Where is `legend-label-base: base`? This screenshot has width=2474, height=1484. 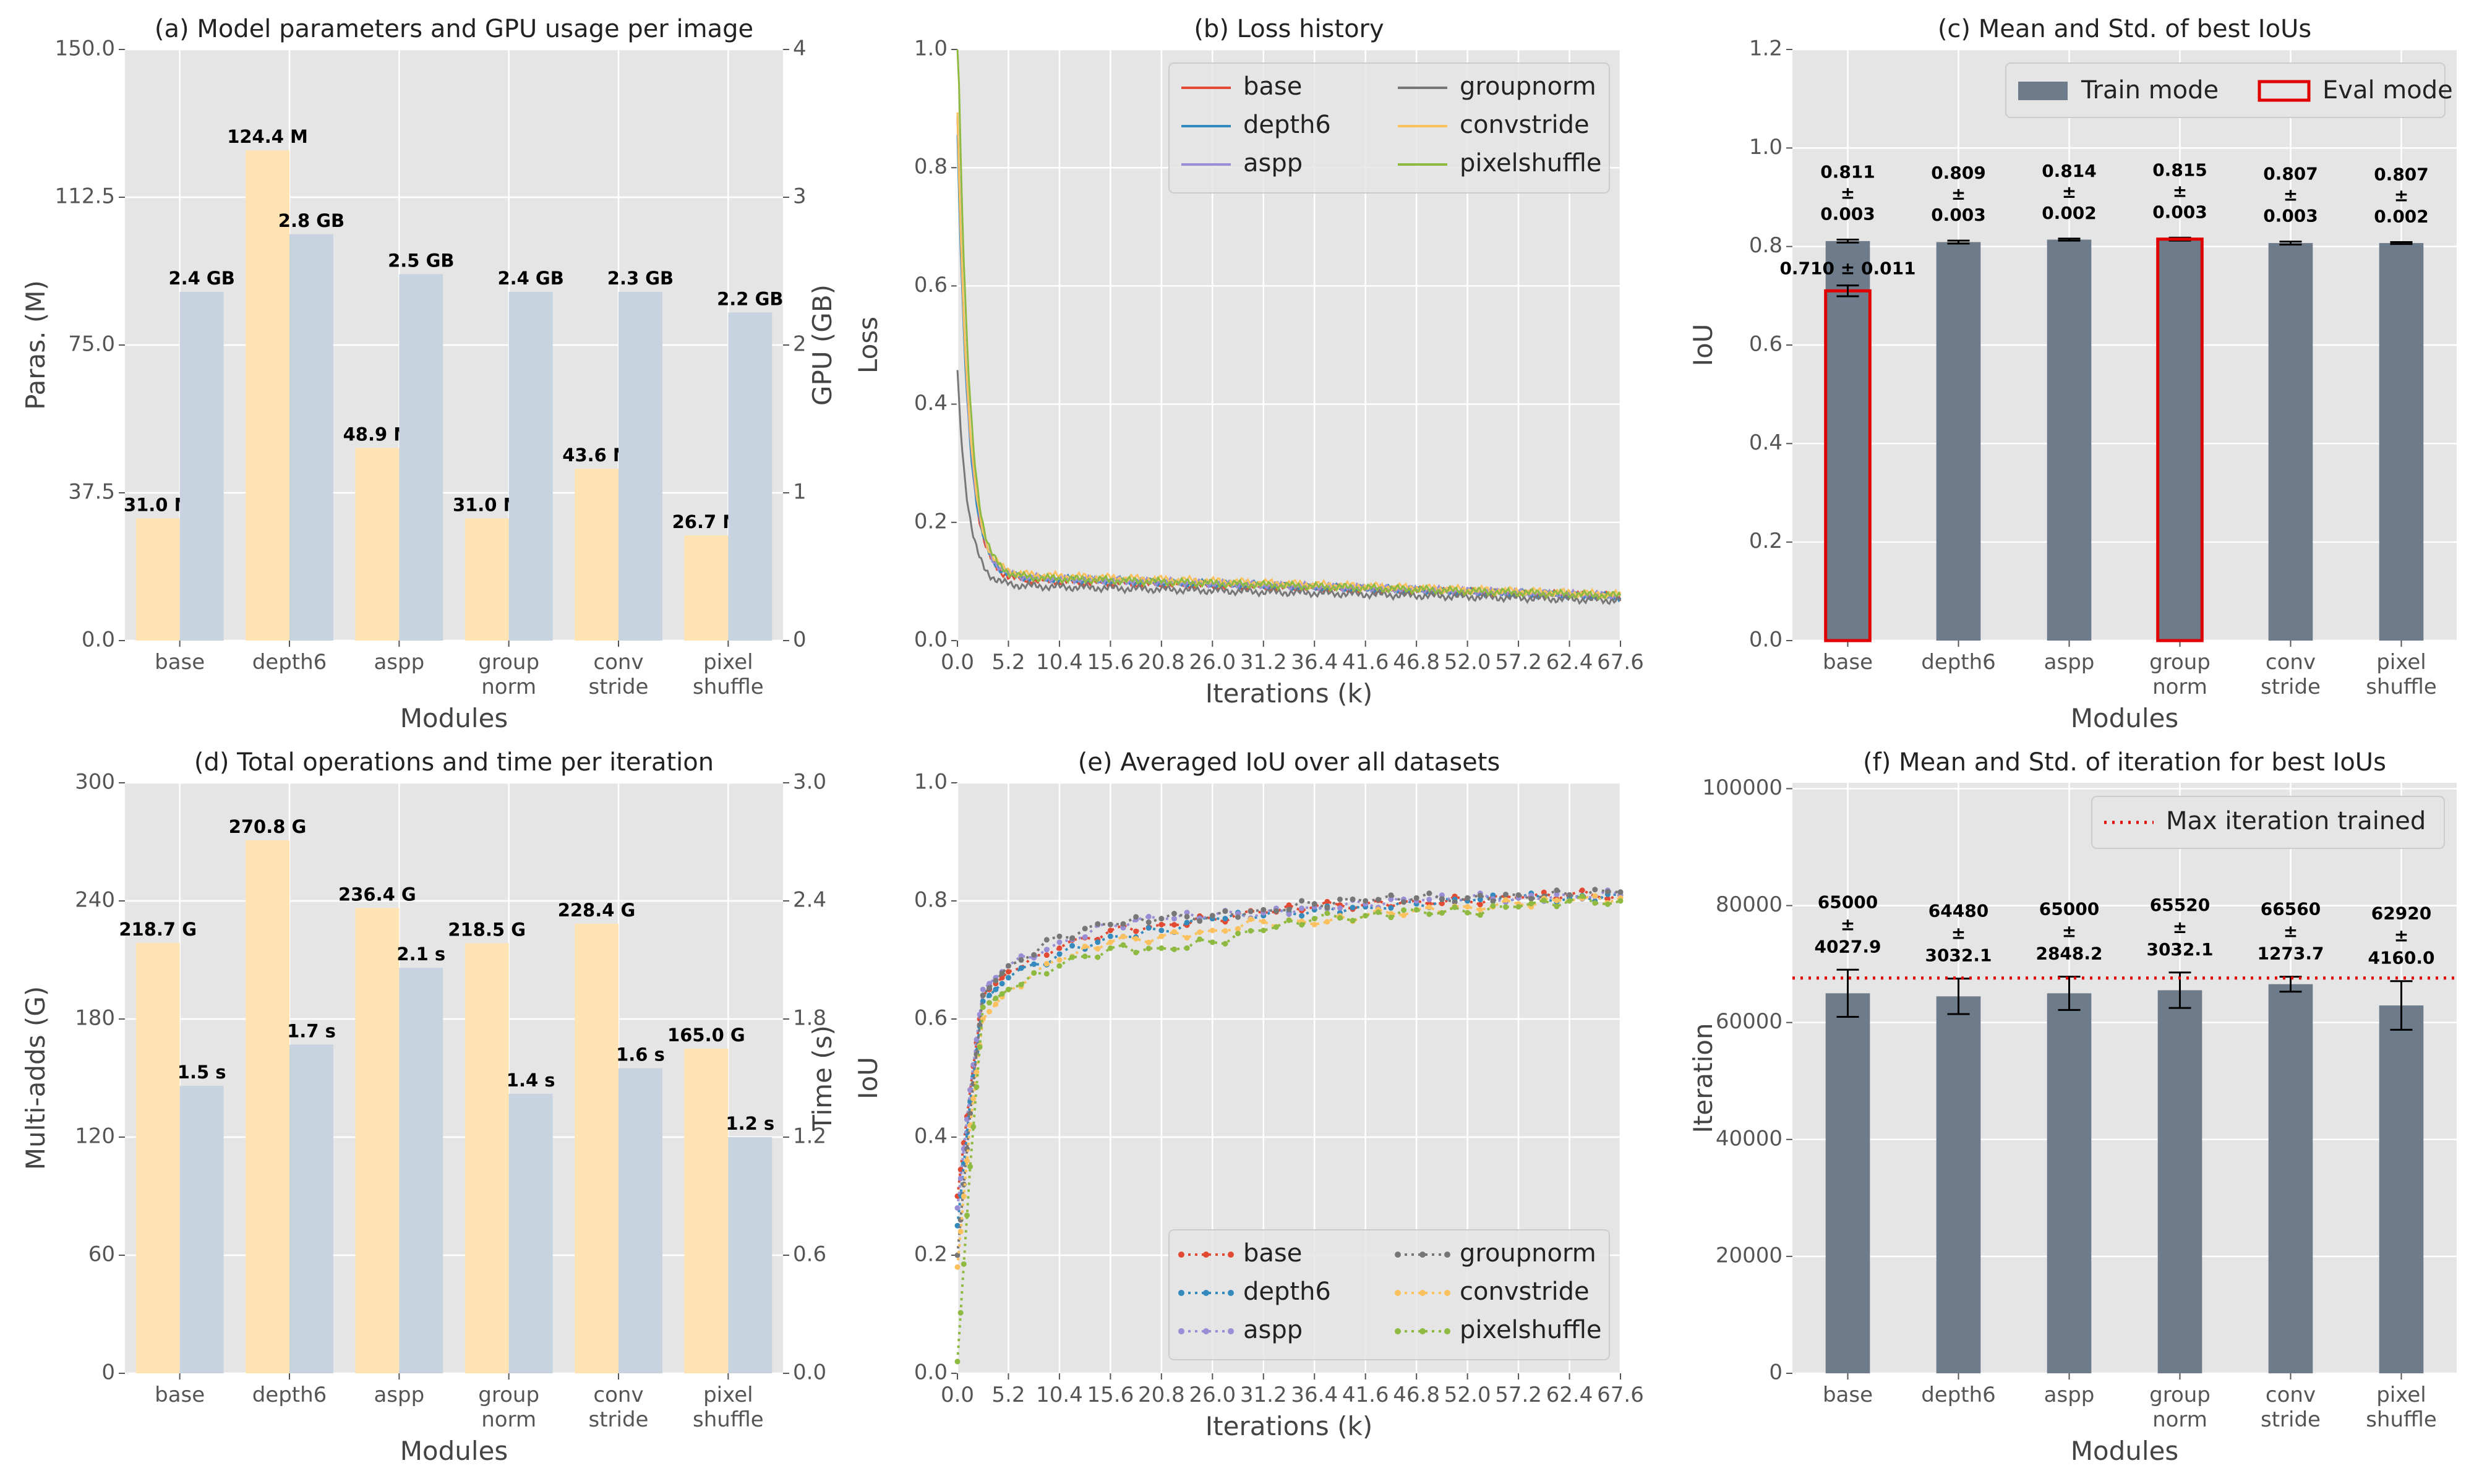
legend-label-base: base is located at coordinates (1272, 86).